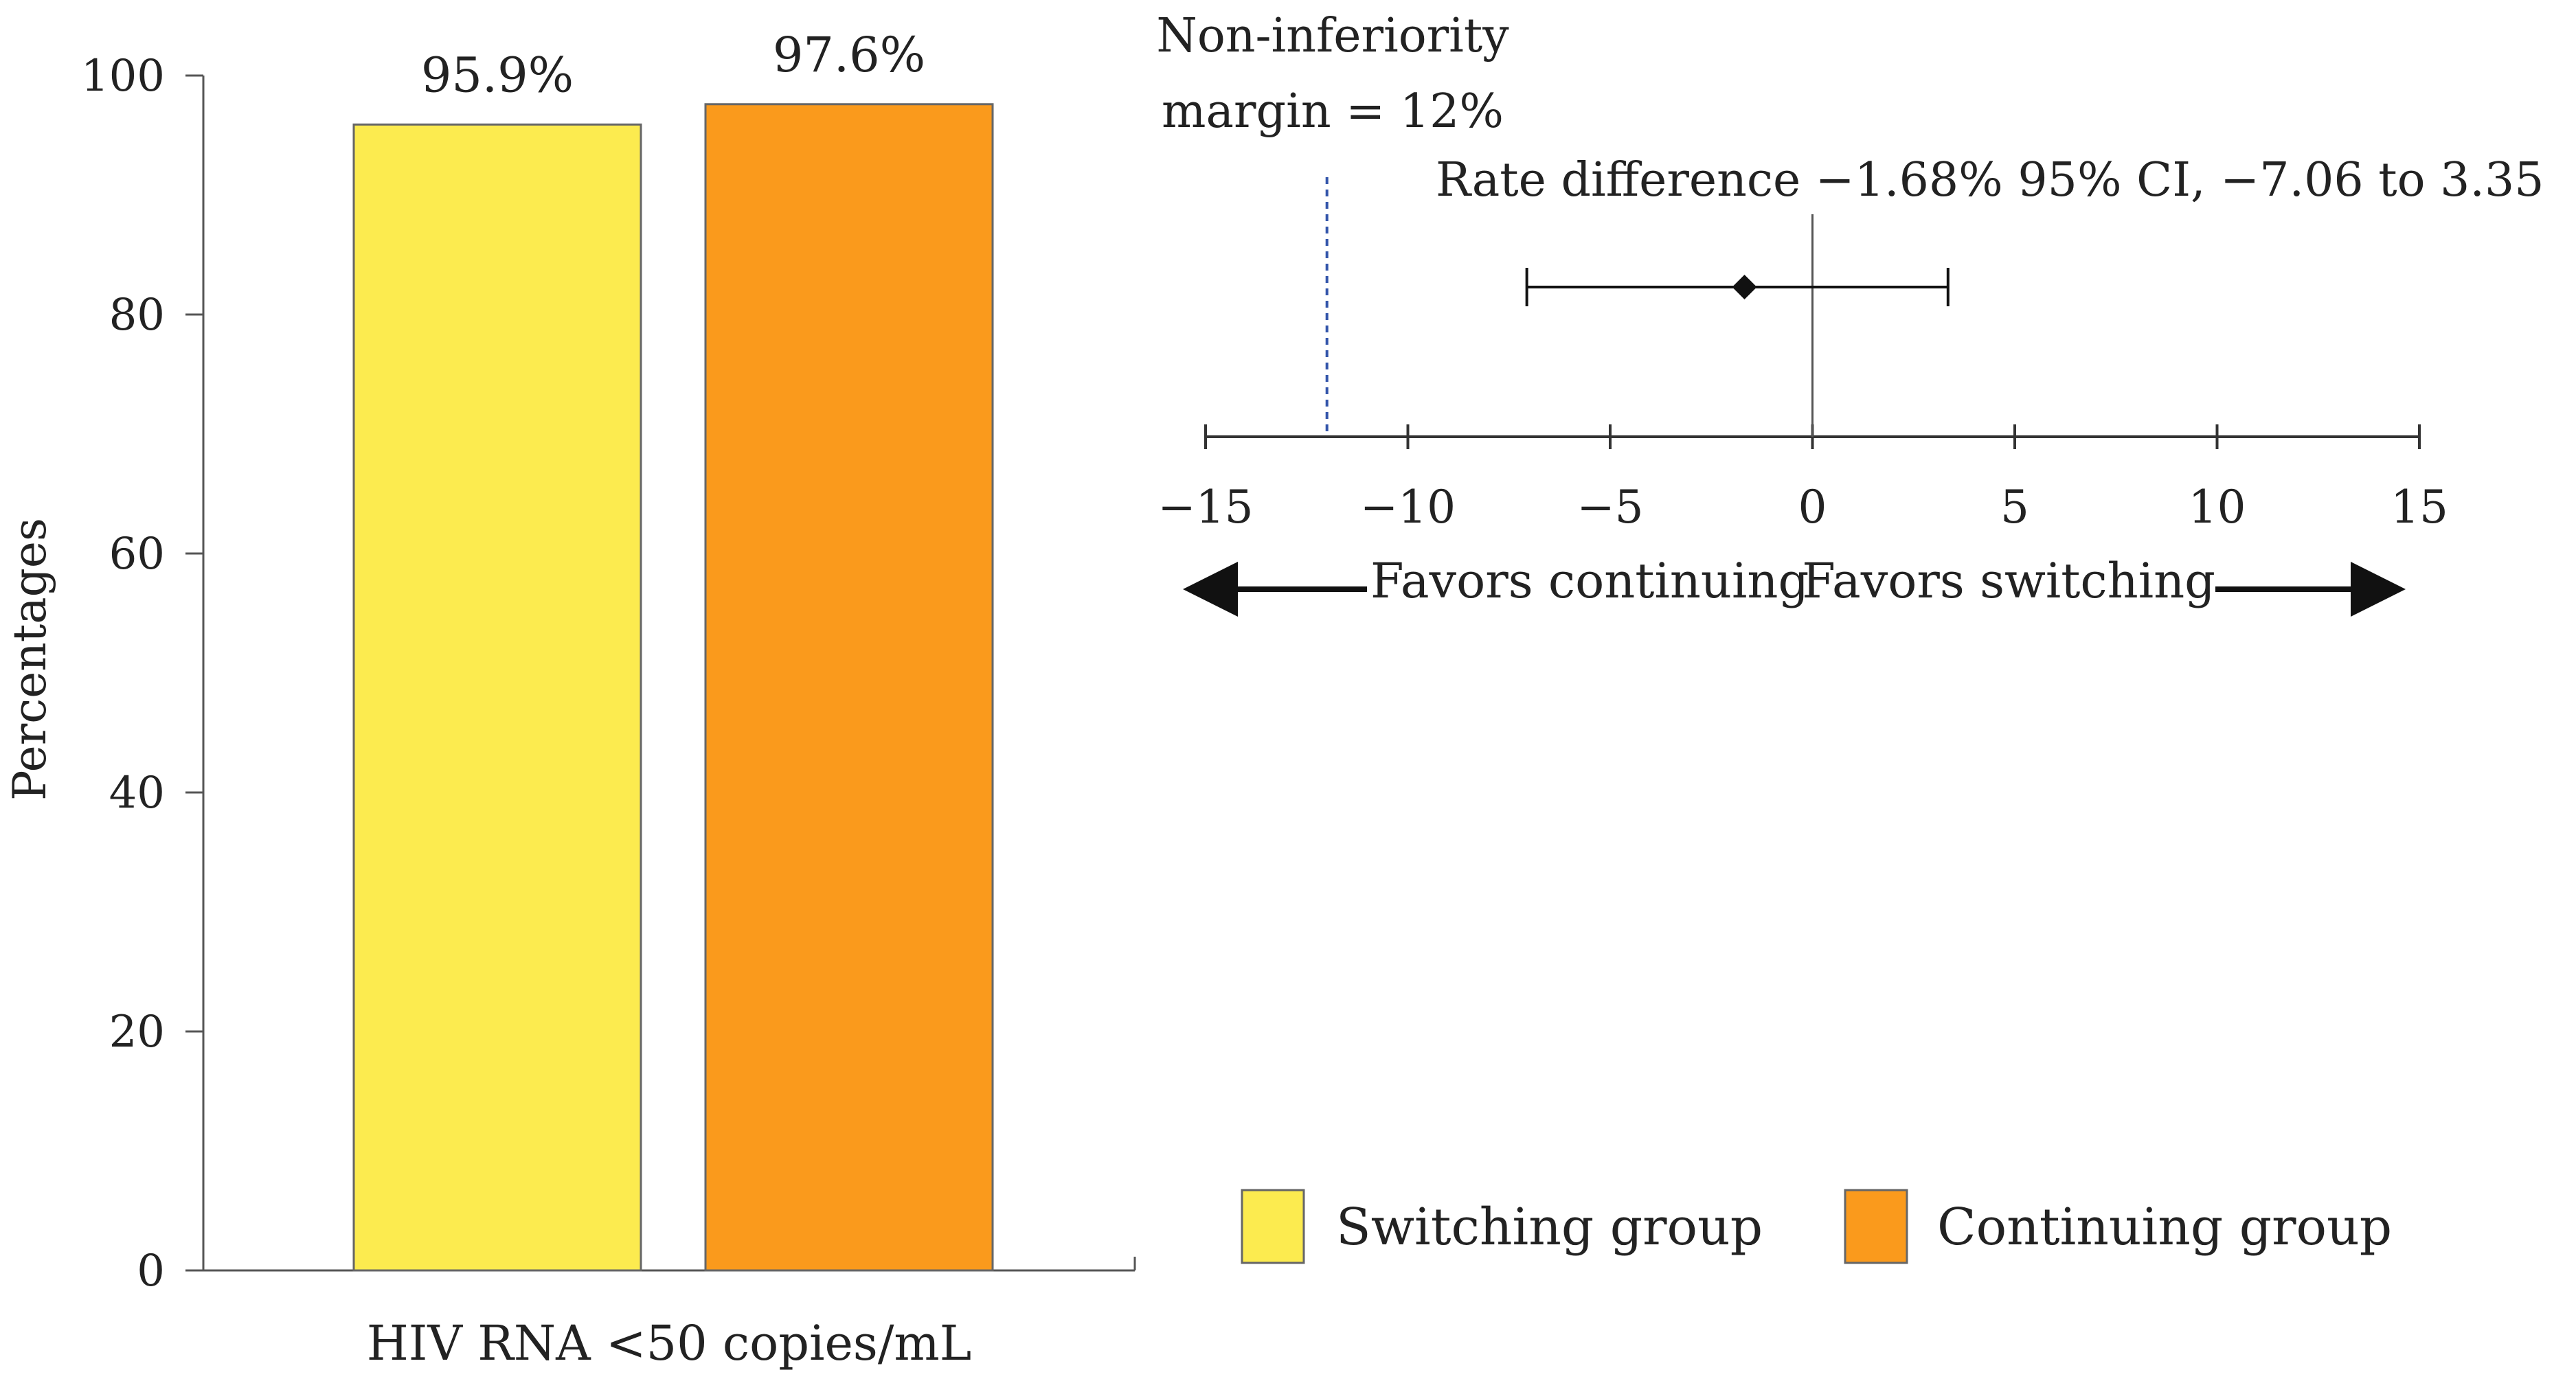  I want to click on bar-y-tick-label: 100, so click(123, 76).